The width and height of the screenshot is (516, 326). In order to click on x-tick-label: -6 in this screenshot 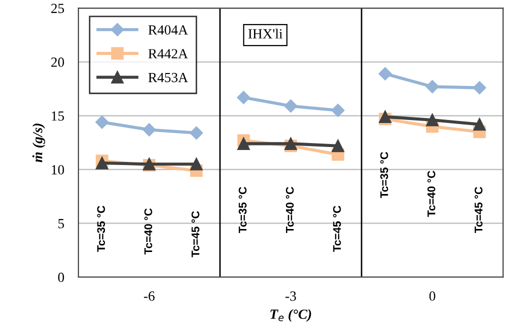, I will do `click(149, 296)`.